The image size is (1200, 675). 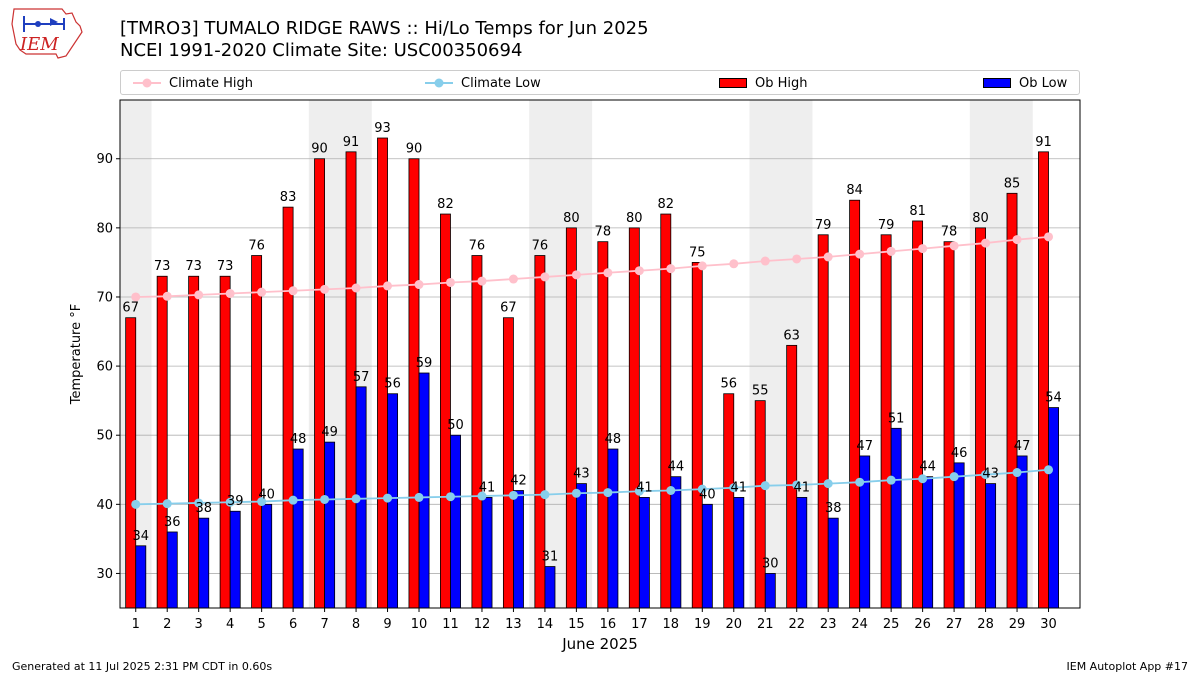 What do you see at coordinates (603, 232) in the screenshot?
I see `ob-high-data-label: 78` at bounding box center [603, 232].